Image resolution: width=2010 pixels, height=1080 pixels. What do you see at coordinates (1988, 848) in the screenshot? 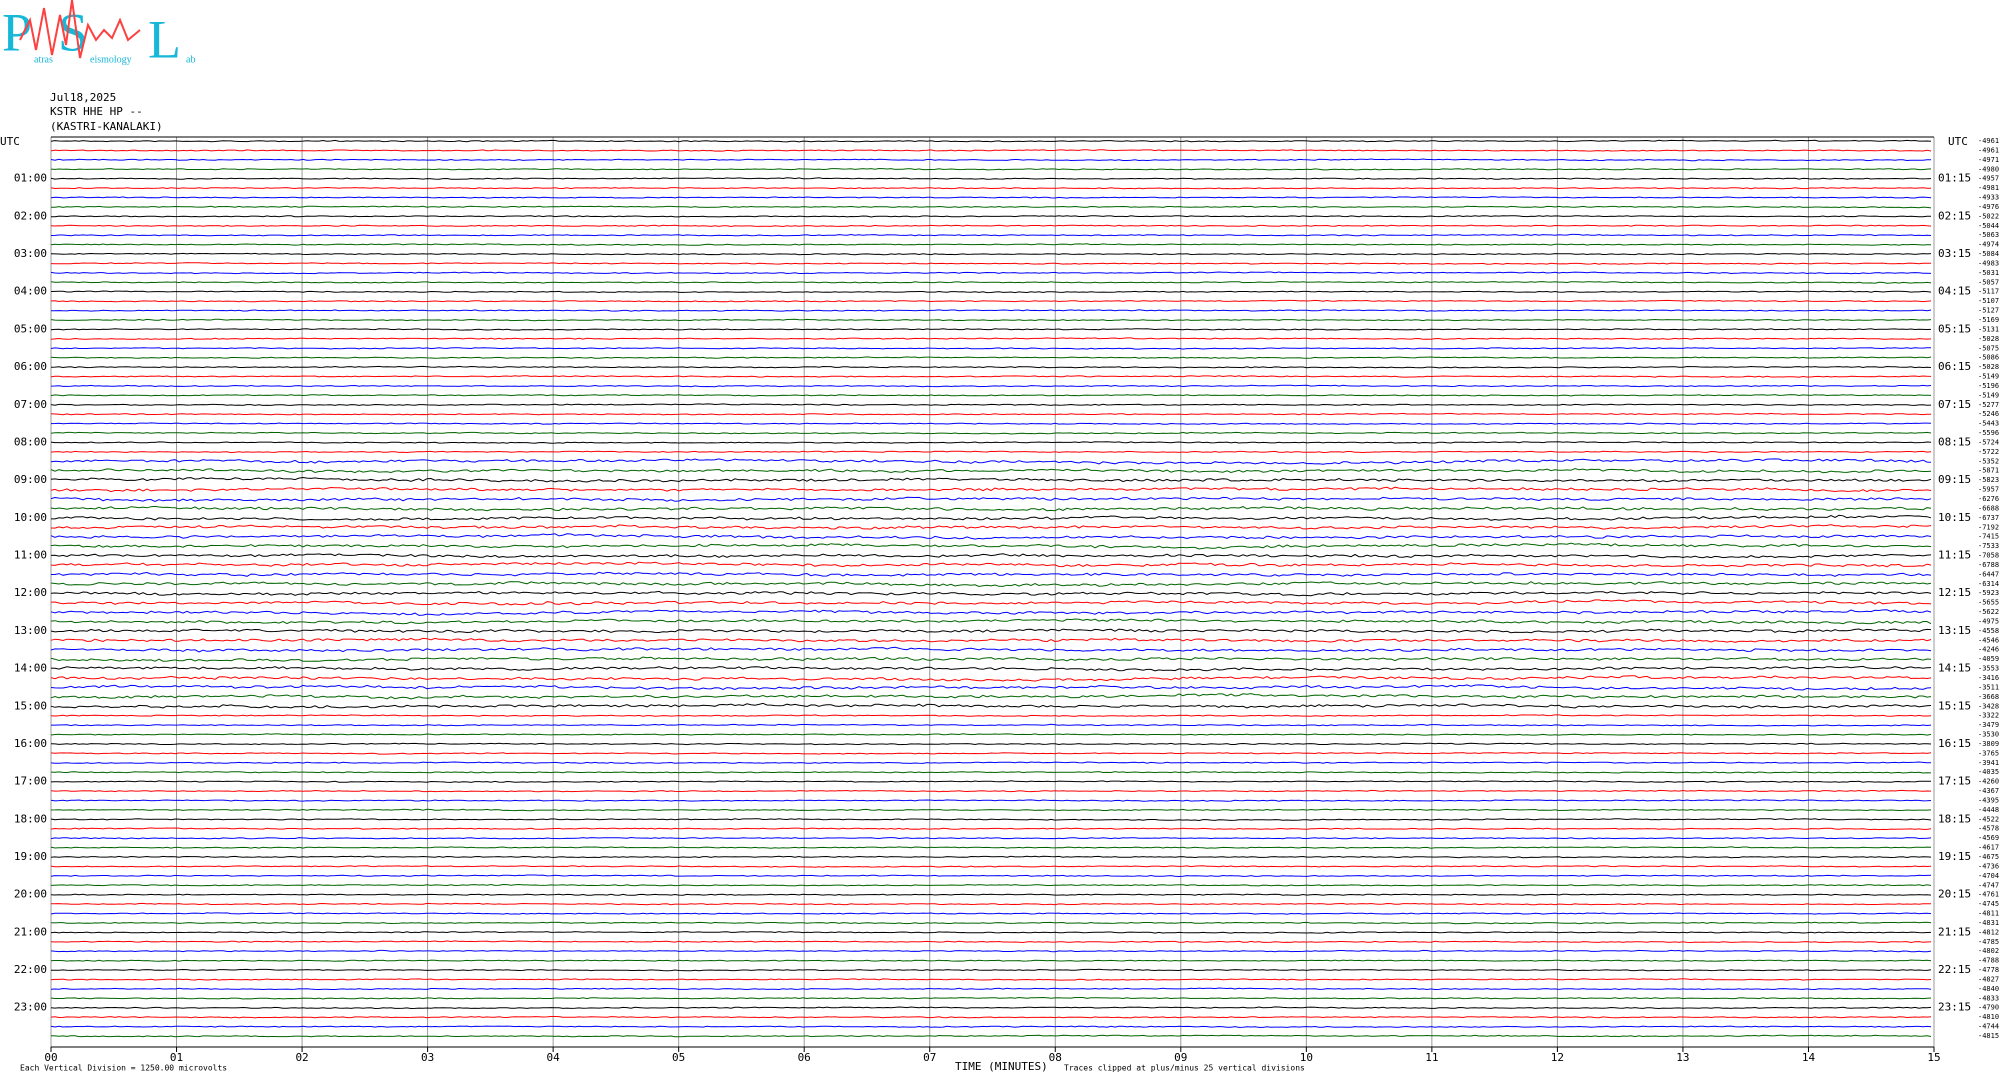
I see `trace-offset-label: -4617` at bounding box center [1988, 848].